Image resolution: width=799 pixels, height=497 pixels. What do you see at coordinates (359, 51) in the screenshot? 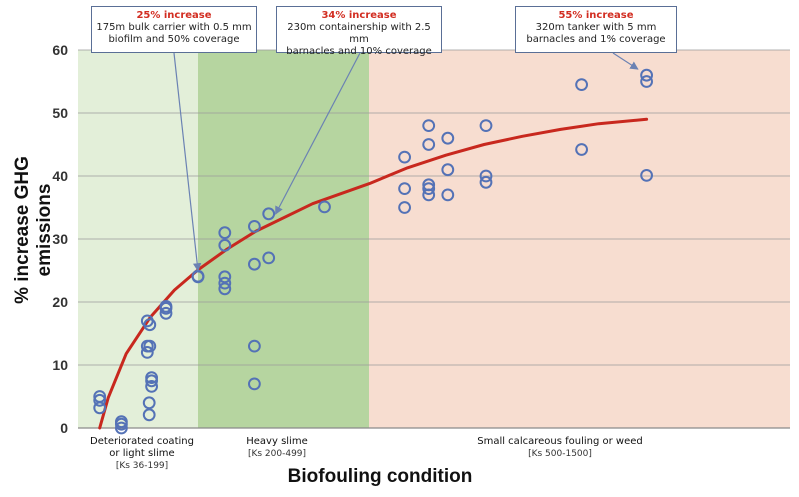
I see `annotation-text: barnacles and 10% coverage` at bounding box center [359, 51].